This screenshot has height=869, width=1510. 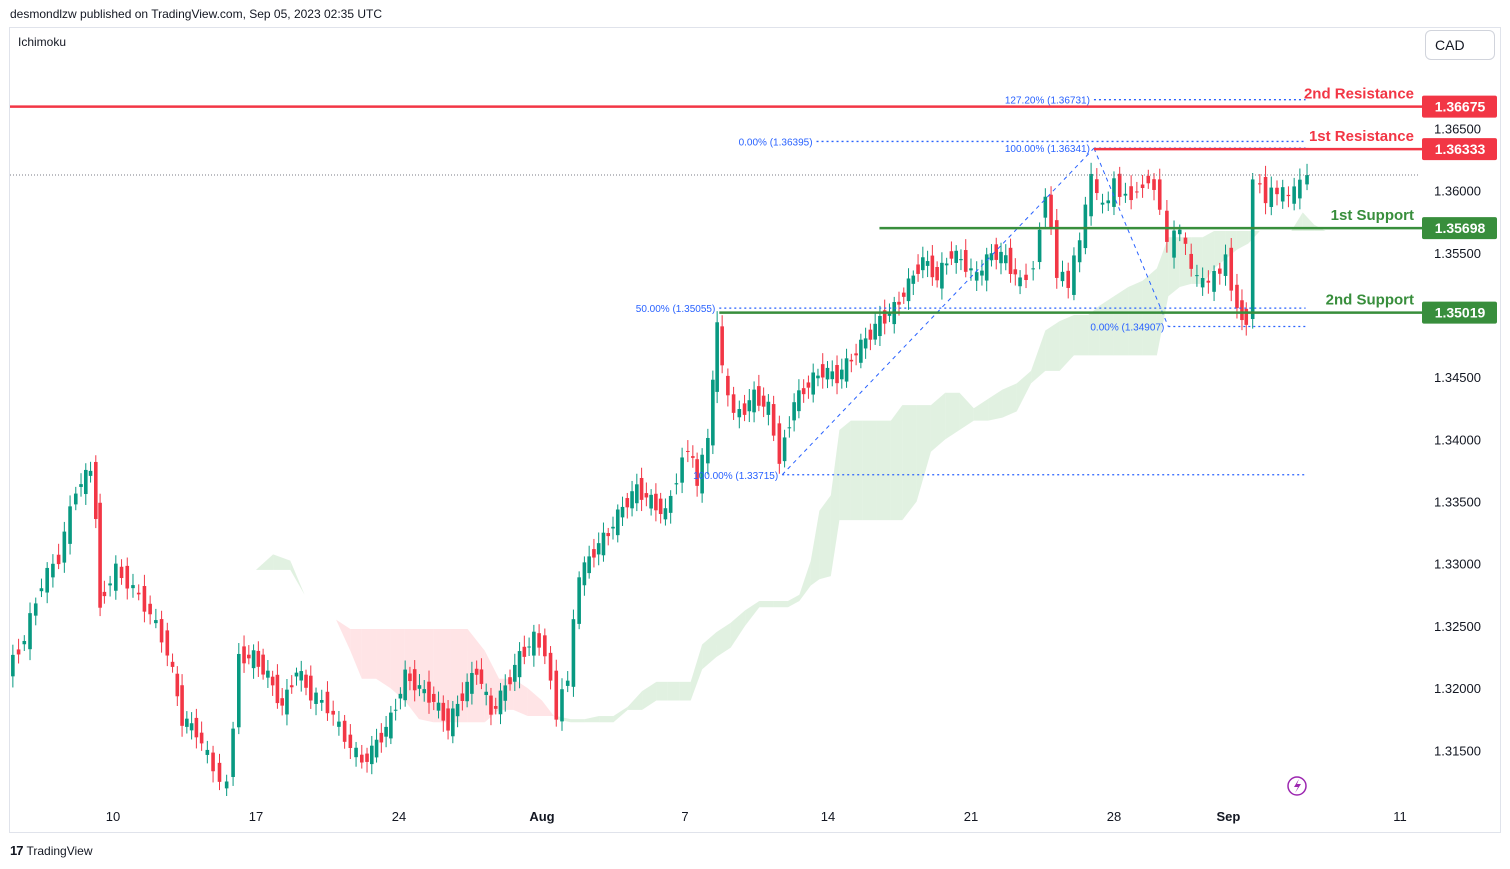 I want to click on footer-brand: 17 TradingView, so click(x=51, y=850).